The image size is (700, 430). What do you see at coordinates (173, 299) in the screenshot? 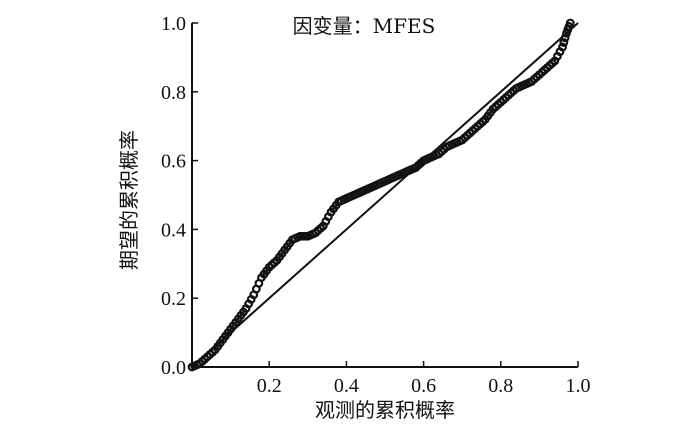
I see `y-tick-label: 0.2` at bounding box center [173, 299].